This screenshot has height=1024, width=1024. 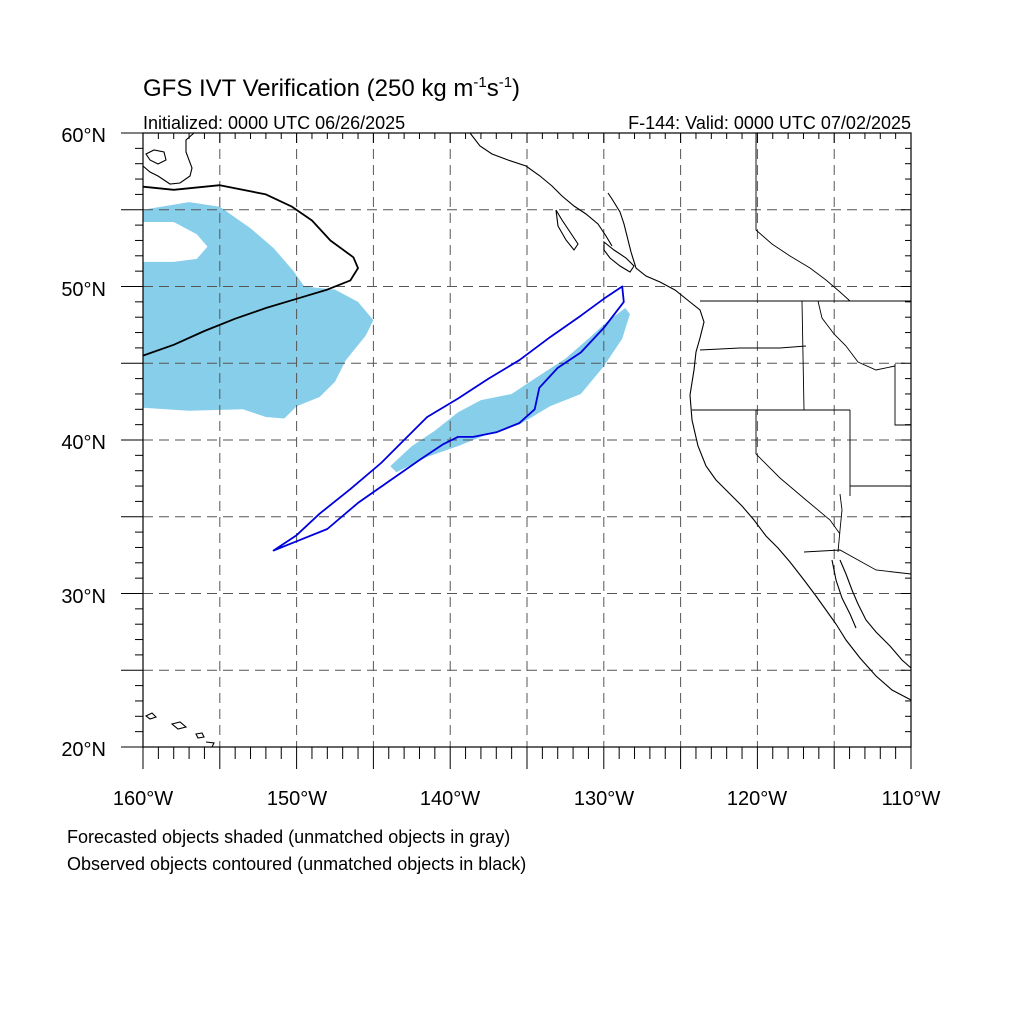 What do you see at coordinates (875, 614) in the screenshot?
I see `coastline-gulf-of-california` at bounding box center [875, 614].